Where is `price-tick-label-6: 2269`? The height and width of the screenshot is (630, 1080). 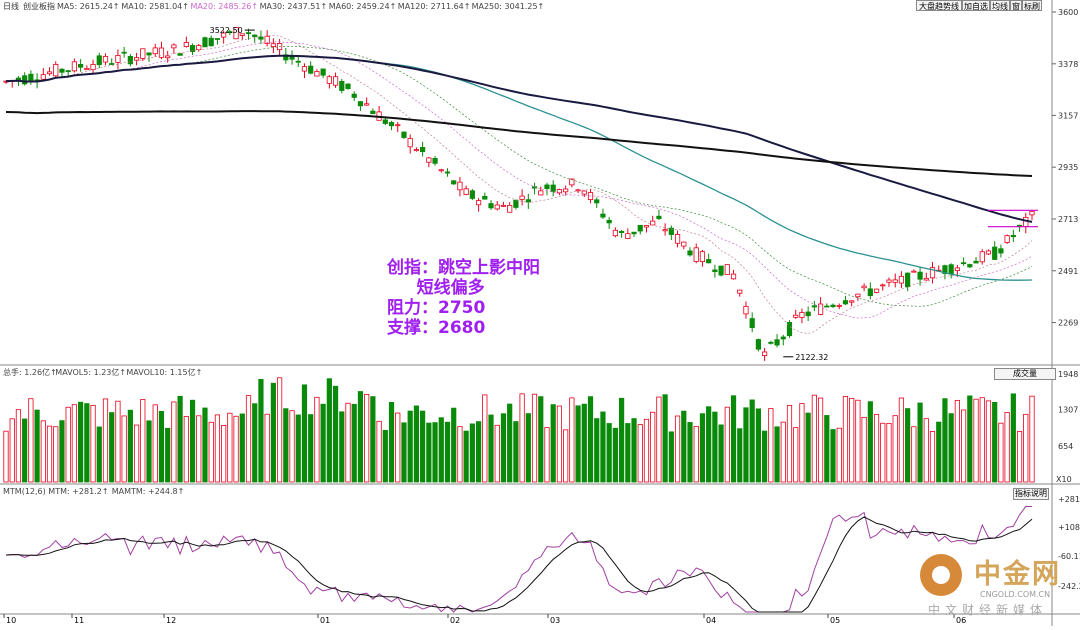
price-tick-label-6: 2269 is located at coordinates (1068, 323).